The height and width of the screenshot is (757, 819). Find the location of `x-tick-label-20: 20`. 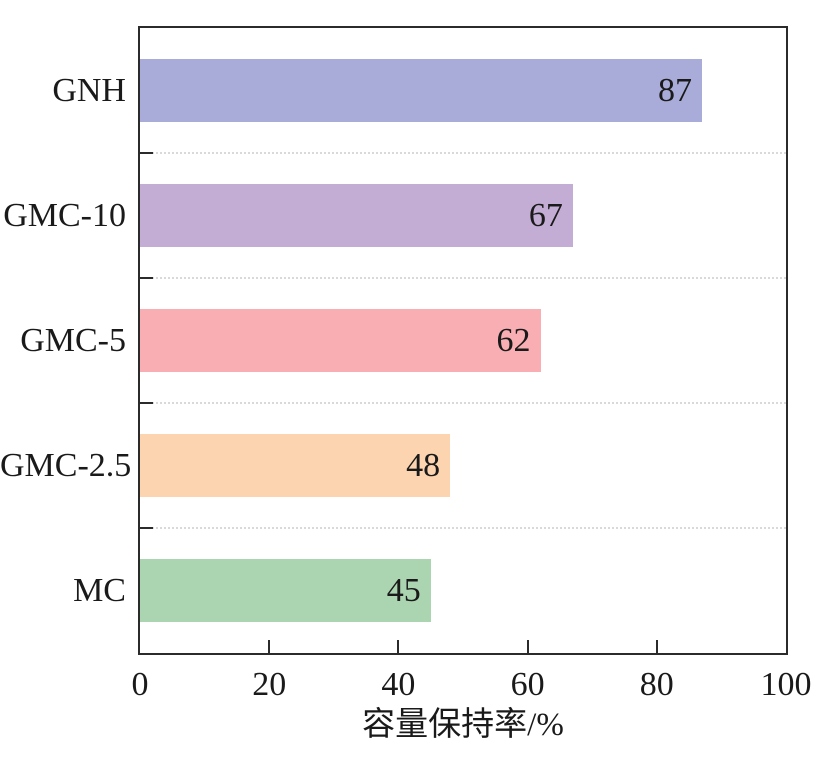

x-tick-label-20: 20 is located at coordinates (269, 684).